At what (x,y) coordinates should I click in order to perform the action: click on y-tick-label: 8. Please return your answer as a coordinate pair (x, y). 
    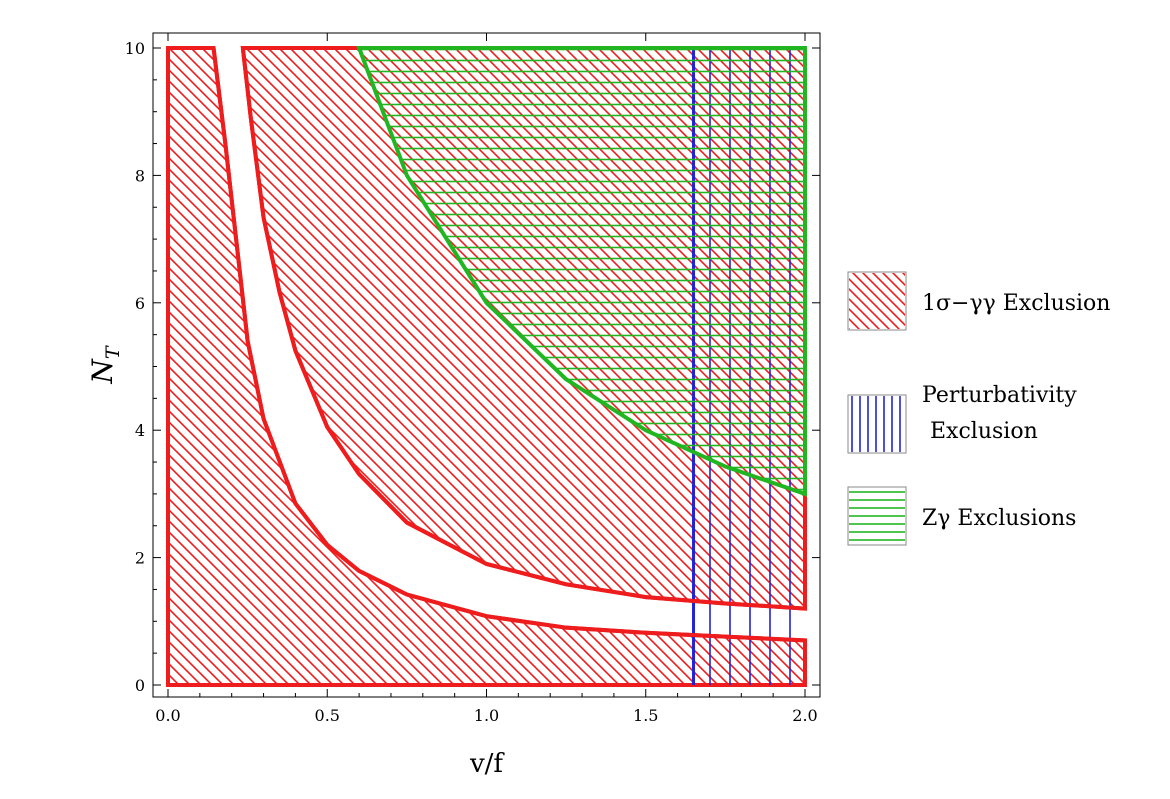
    Looking at the image, I should click on (140, 175).